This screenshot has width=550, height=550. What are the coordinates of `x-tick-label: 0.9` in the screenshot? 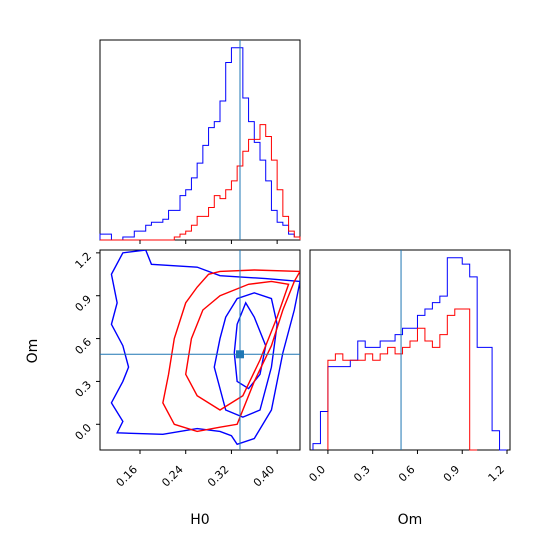 It's located at (452, 474).